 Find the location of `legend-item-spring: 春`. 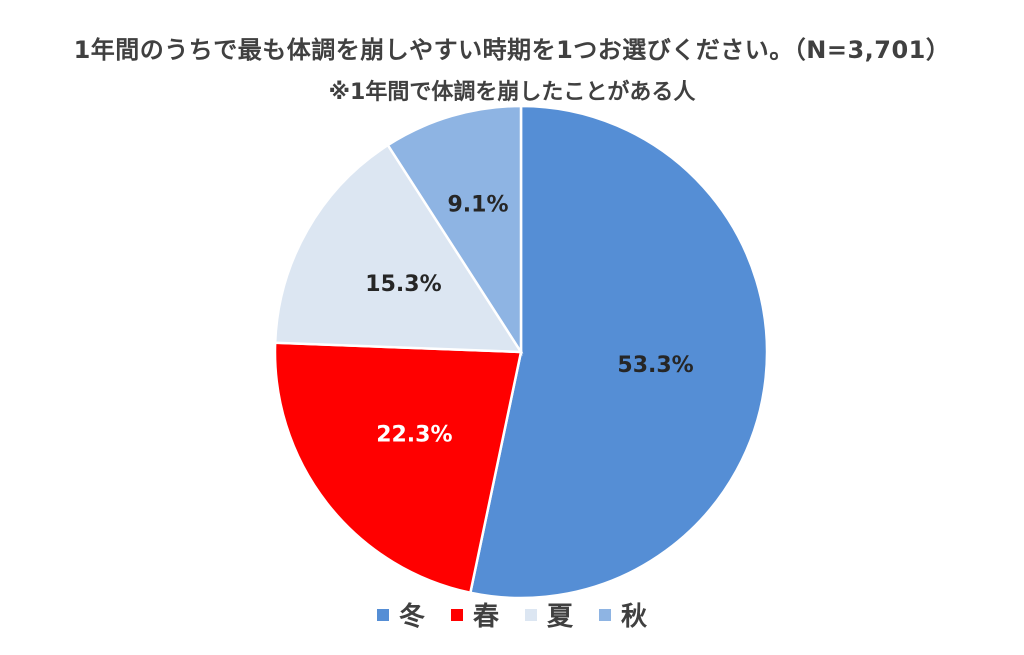

legend-item-spring: 春 is located at coordinates (474, 614).